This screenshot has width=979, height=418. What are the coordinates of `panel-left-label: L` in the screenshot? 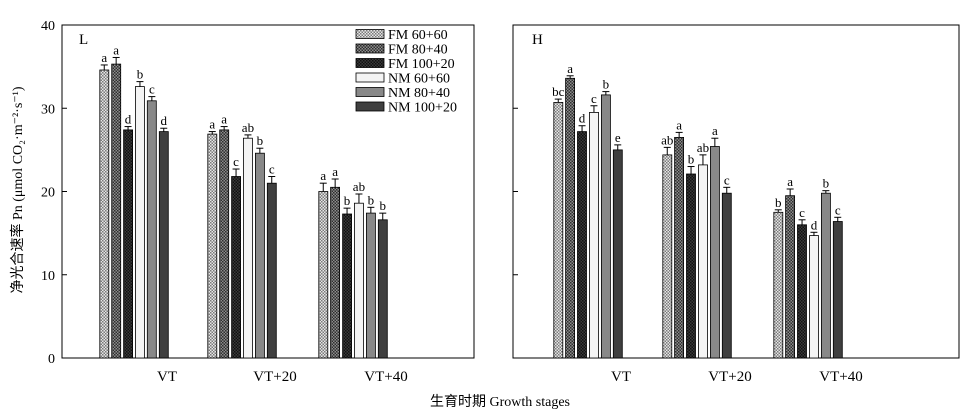 It's located at (83, 40).